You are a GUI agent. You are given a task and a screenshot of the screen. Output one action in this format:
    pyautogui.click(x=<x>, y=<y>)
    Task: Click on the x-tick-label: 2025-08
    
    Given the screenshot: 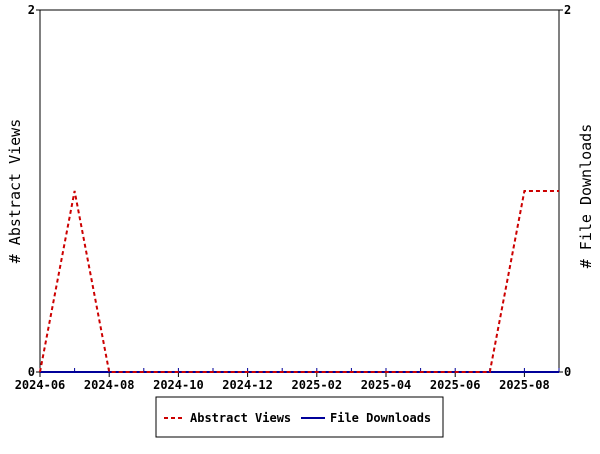 What is the action you would take?
    pyautogui.click(x=524, y=385)
    